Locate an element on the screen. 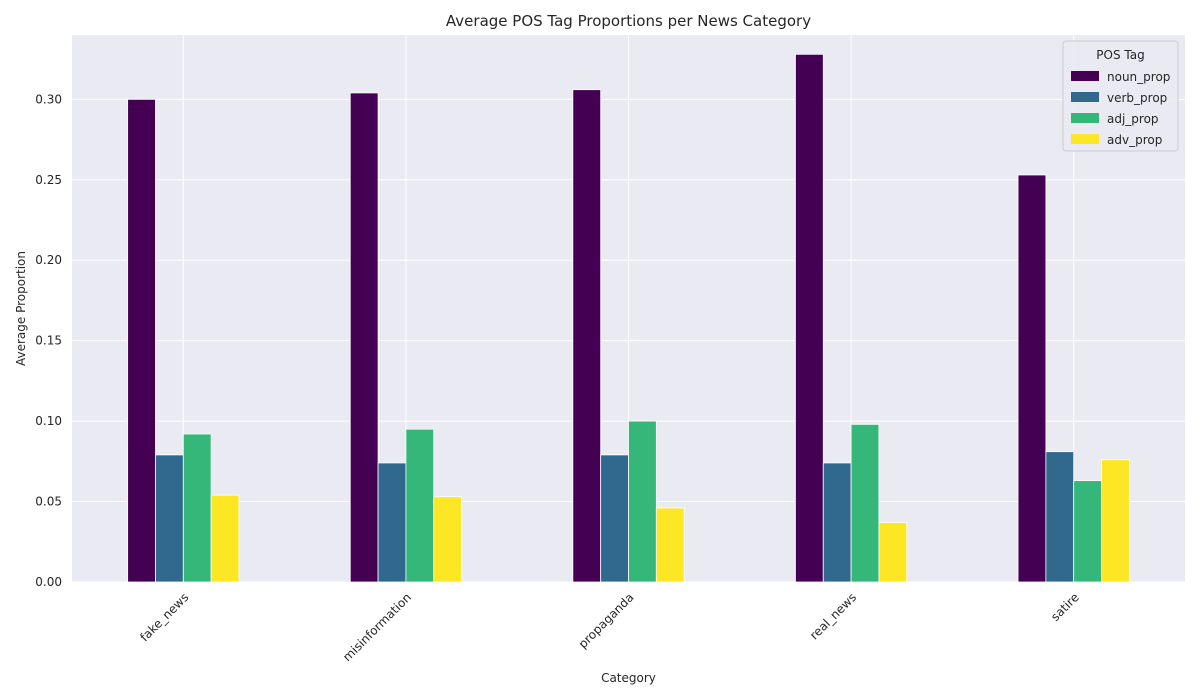 This screenshot has height=700, width=1200. legend-swatch-noun_prop is located at coordinates (1085, 76).